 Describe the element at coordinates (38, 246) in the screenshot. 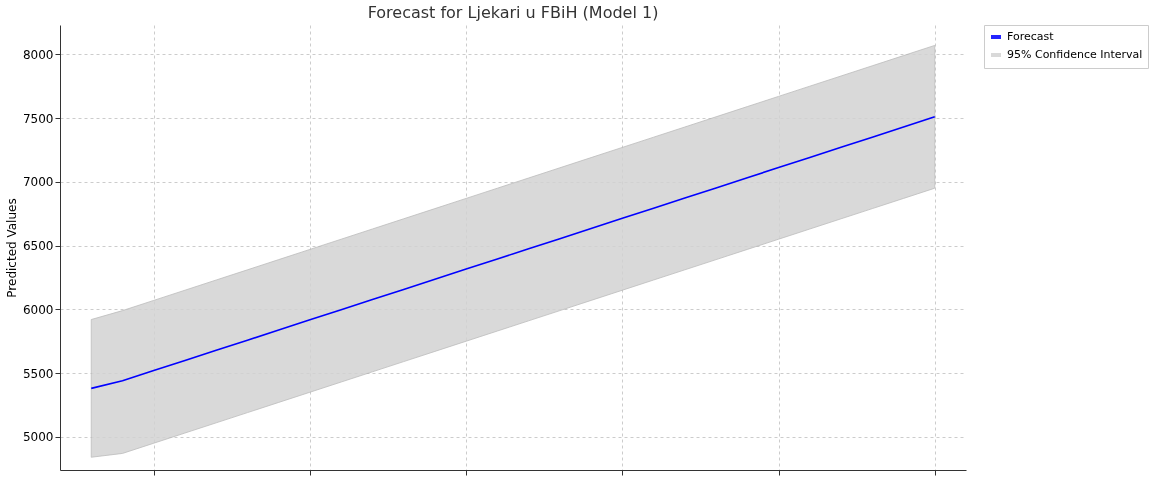

I see `y-tick-label: 6500` at that location.